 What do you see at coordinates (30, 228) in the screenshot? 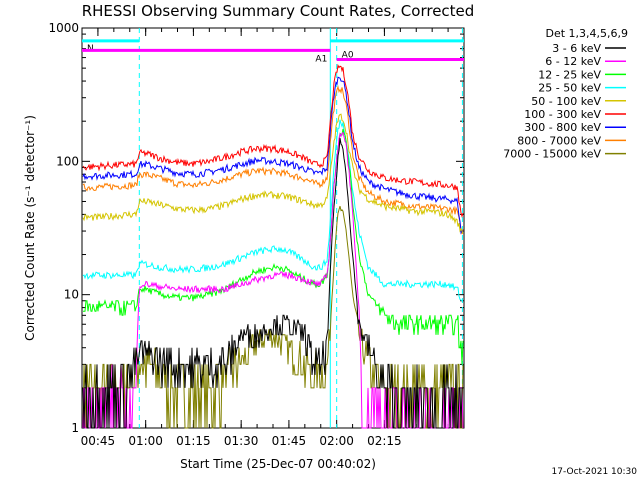
I see `y-axis-label: Corrected Count Rate (s⁻¹ detector⁻¹)` at bounding box center [30, 228].